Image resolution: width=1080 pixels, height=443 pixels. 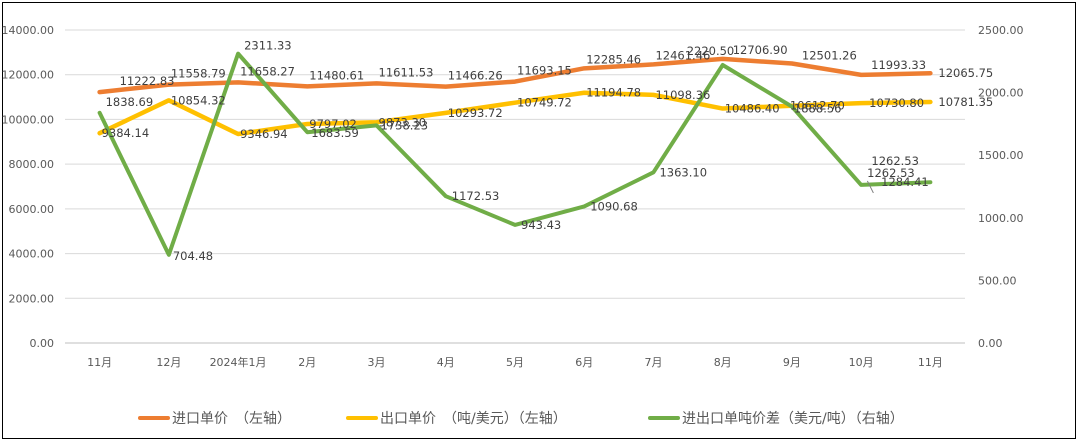 What do you see at coordinates (28, 30) in the screenshot?
I see `y-left-tick-label: 14000.00` at bounding box center [28, 30].